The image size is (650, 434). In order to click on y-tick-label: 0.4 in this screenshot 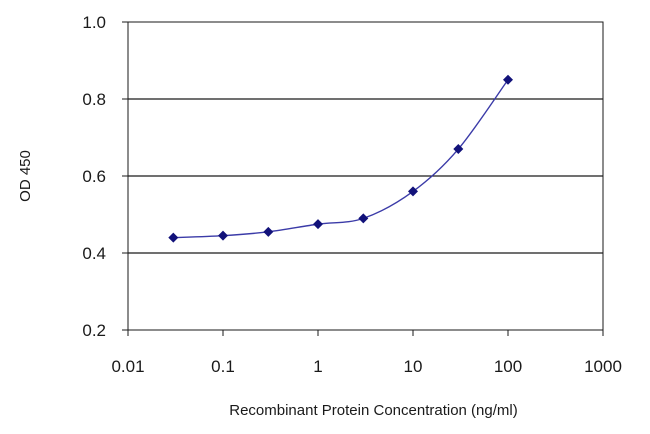, I will do `click(94, 253)`.